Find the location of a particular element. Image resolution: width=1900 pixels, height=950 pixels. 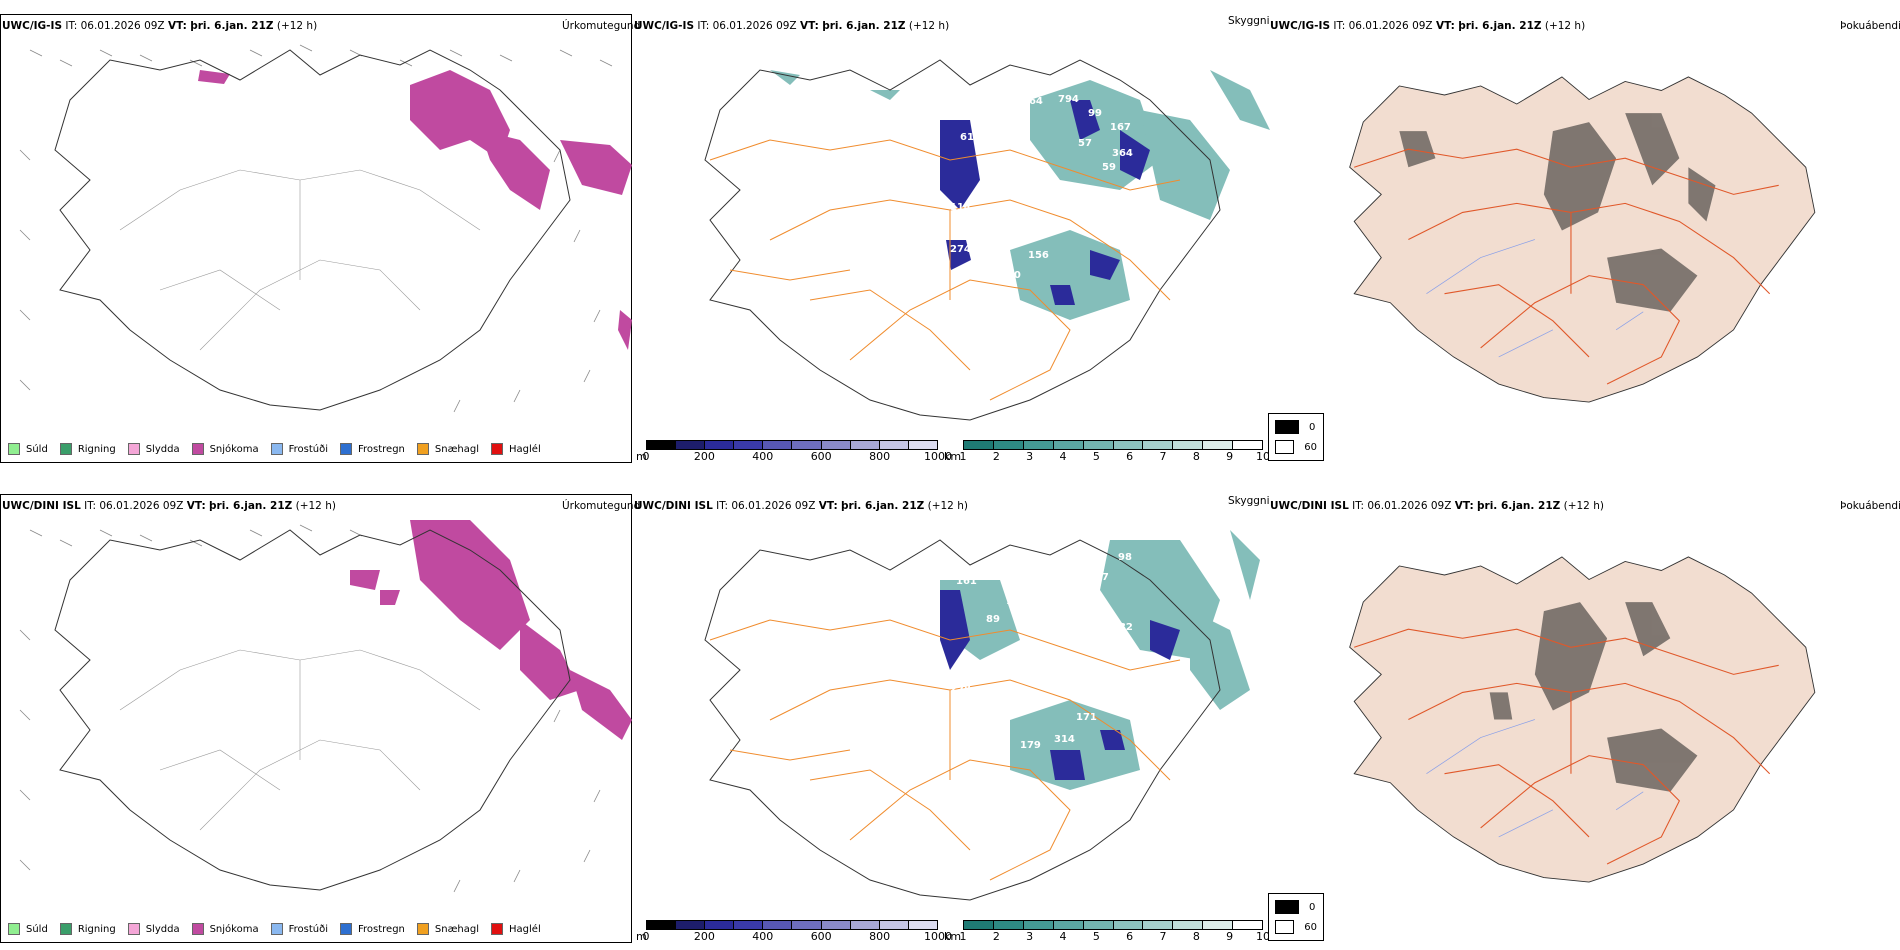

snow-depth-label: 167 is located at coordinates (1120, 127).